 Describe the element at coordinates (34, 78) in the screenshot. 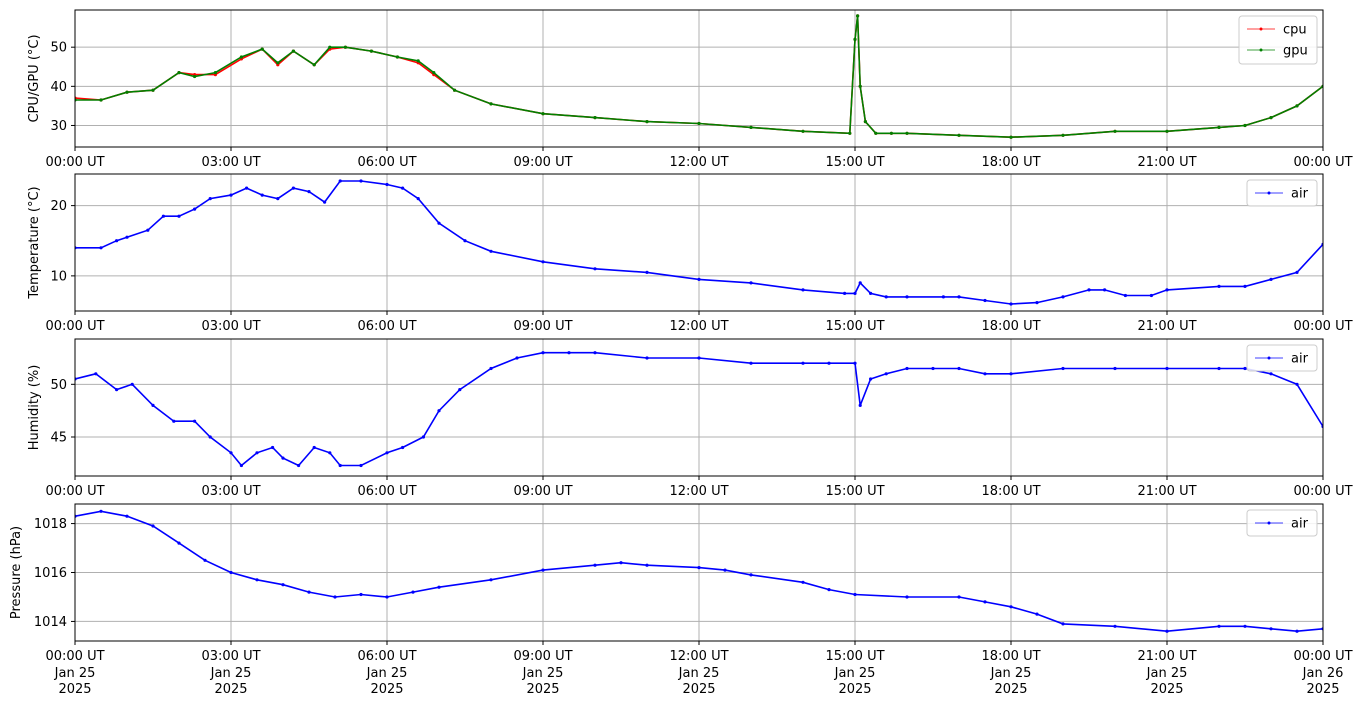

I see `y-axis-label: CPU/GPU (°C)` at that location.